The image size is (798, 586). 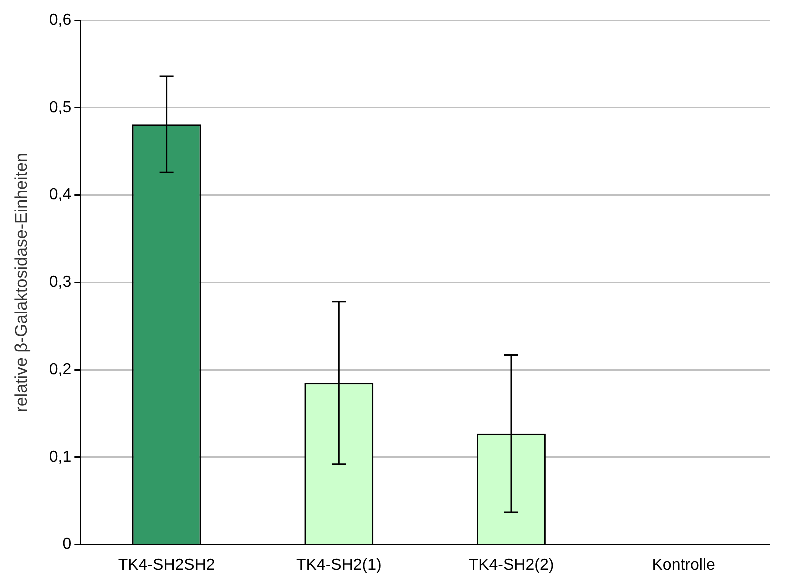 What do you see at coordinates (60, 283) in the screenshot?
I see `y-tick-label: 0,3` at bounding box center [60, 283].